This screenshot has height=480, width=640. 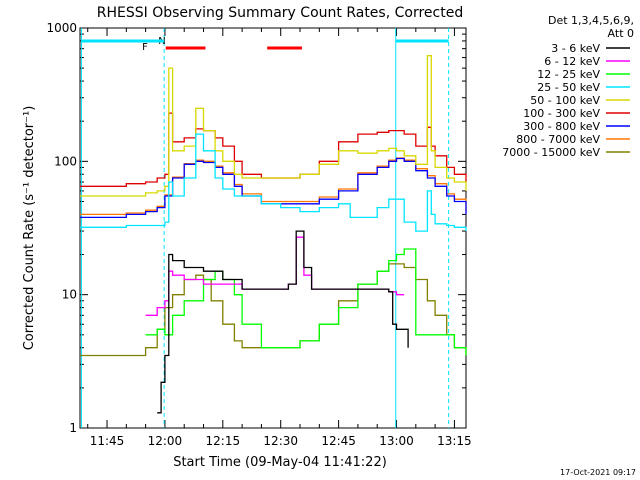 I want to click on y-tick-label: 10, so click(x=69, y=295).